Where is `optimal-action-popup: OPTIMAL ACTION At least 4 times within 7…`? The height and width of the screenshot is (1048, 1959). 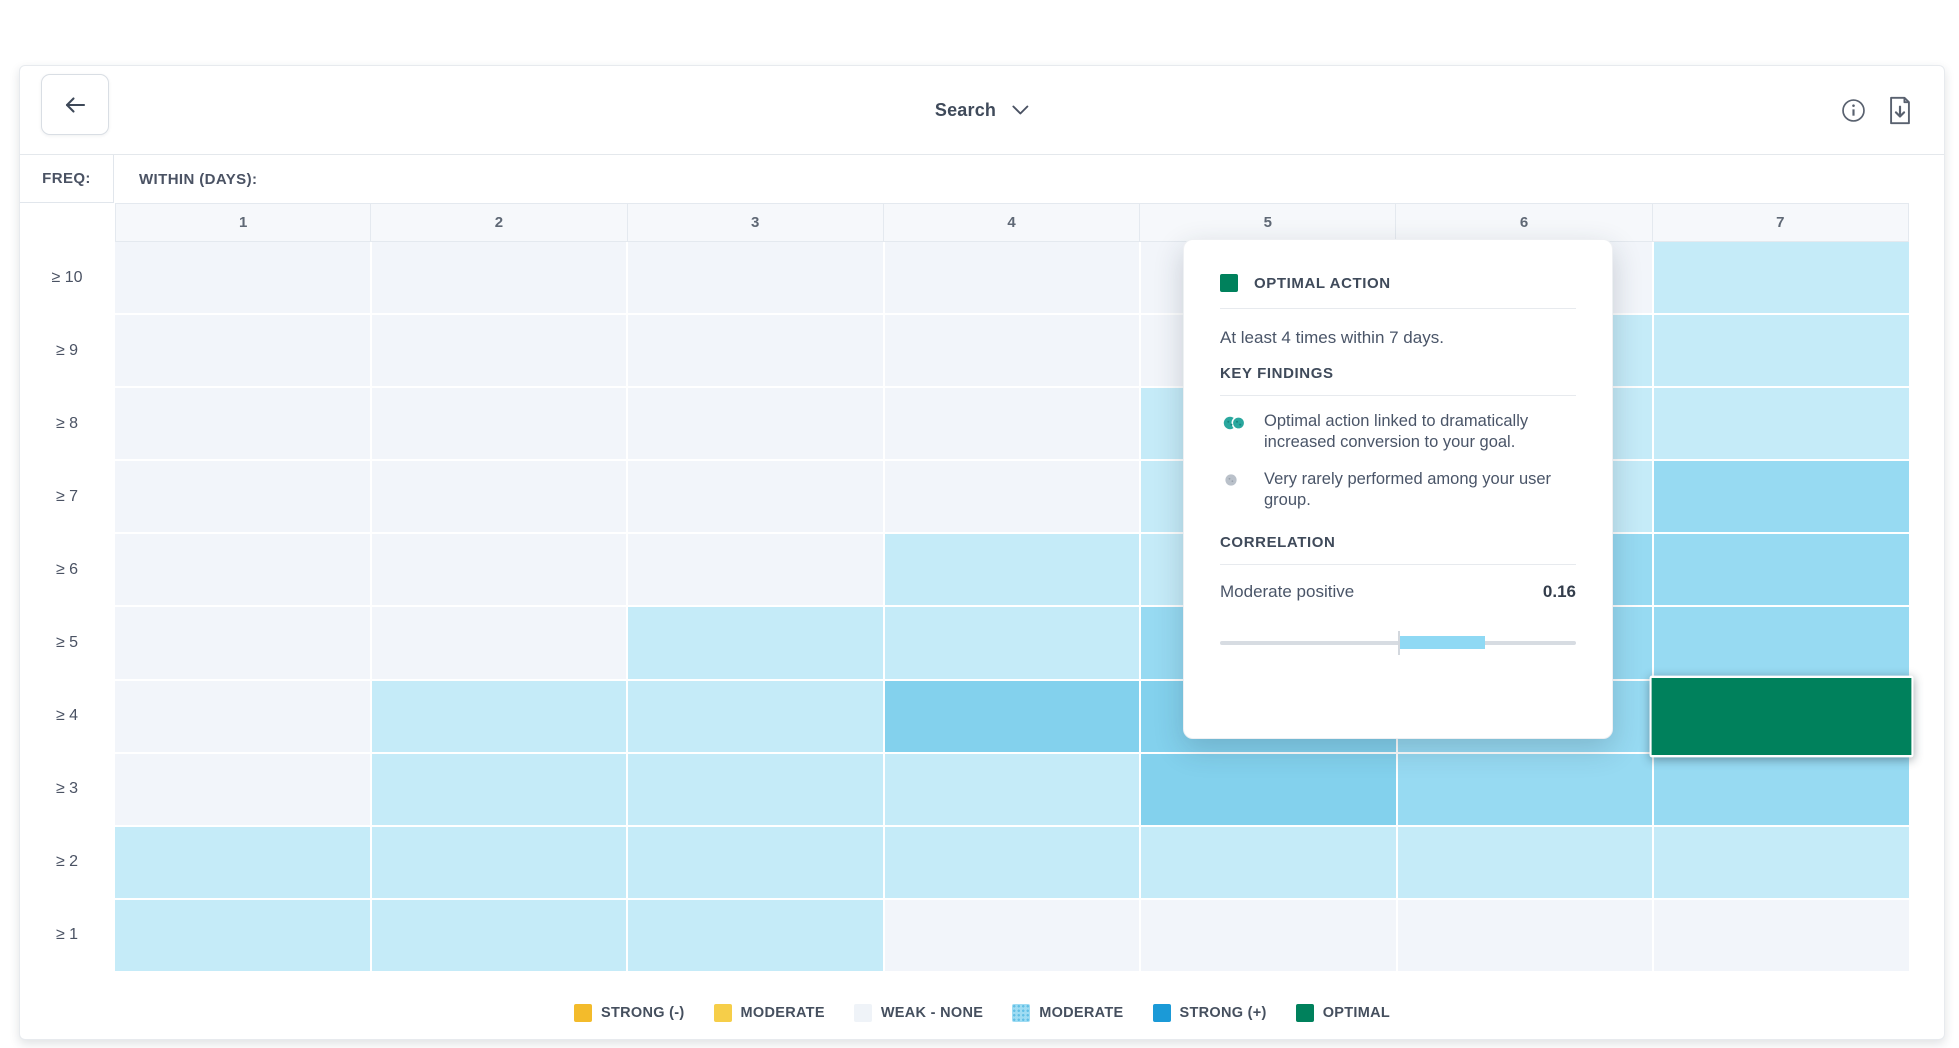
optimal-action-popup: OPTIMAL ACTION At least 4 times within 7… is located at coordinates (1398, 489).